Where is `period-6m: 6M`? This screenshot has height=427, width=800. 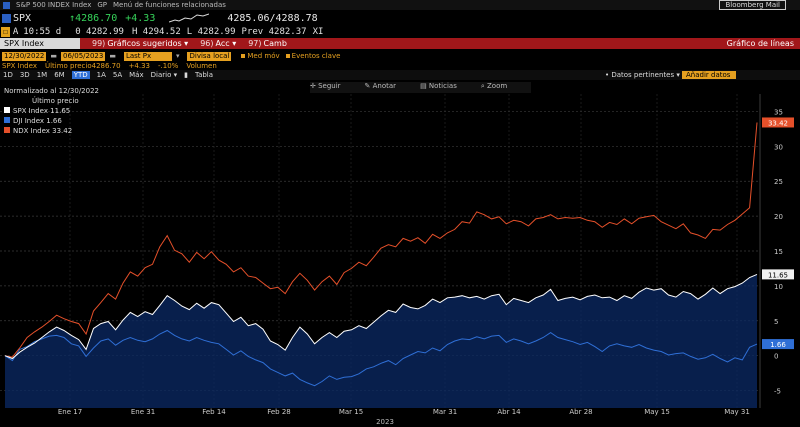
period-6m: 6M is located at coordinates (59, 75).